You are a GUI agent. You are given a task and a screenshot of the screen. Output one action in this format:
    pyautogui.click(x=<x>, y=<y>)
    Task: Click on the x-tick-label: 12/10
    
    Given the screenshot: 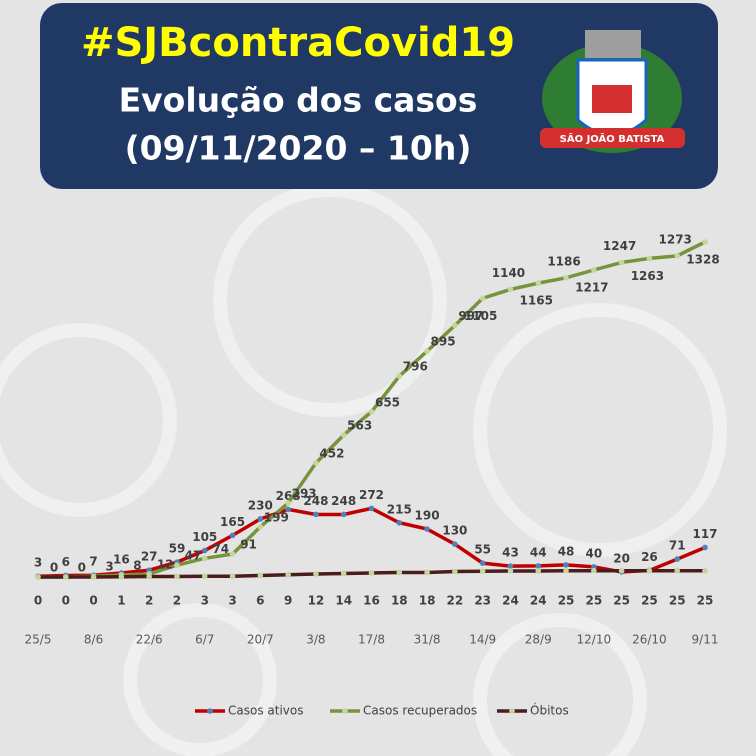 What is the action you would take?
    pyautogui.click(x=594, y=640)
    